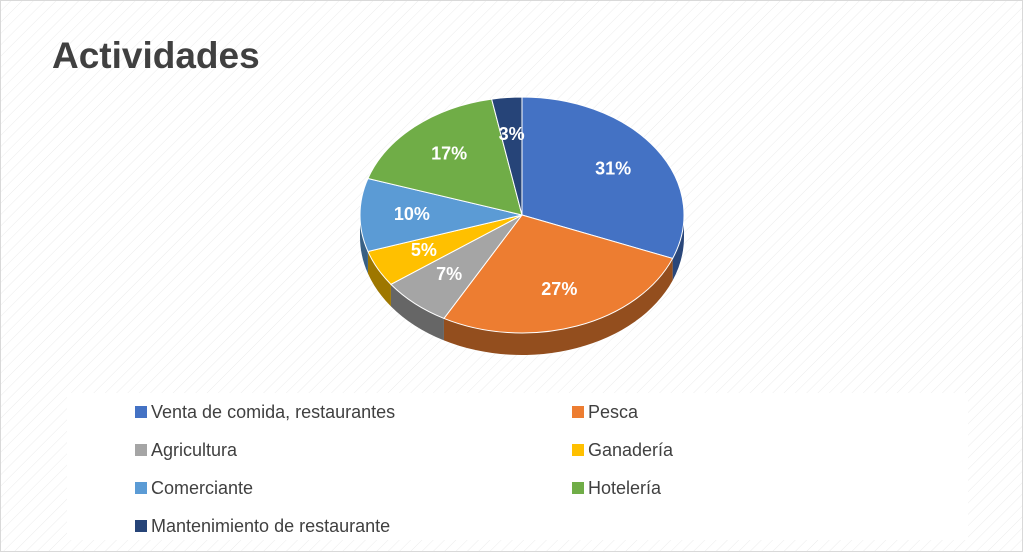 The image size is (1024, 553). What do you see at coordinates (625, 488) in the screenshot?
I see `legend-label: Hotelería` at bounding box center [625, 488].